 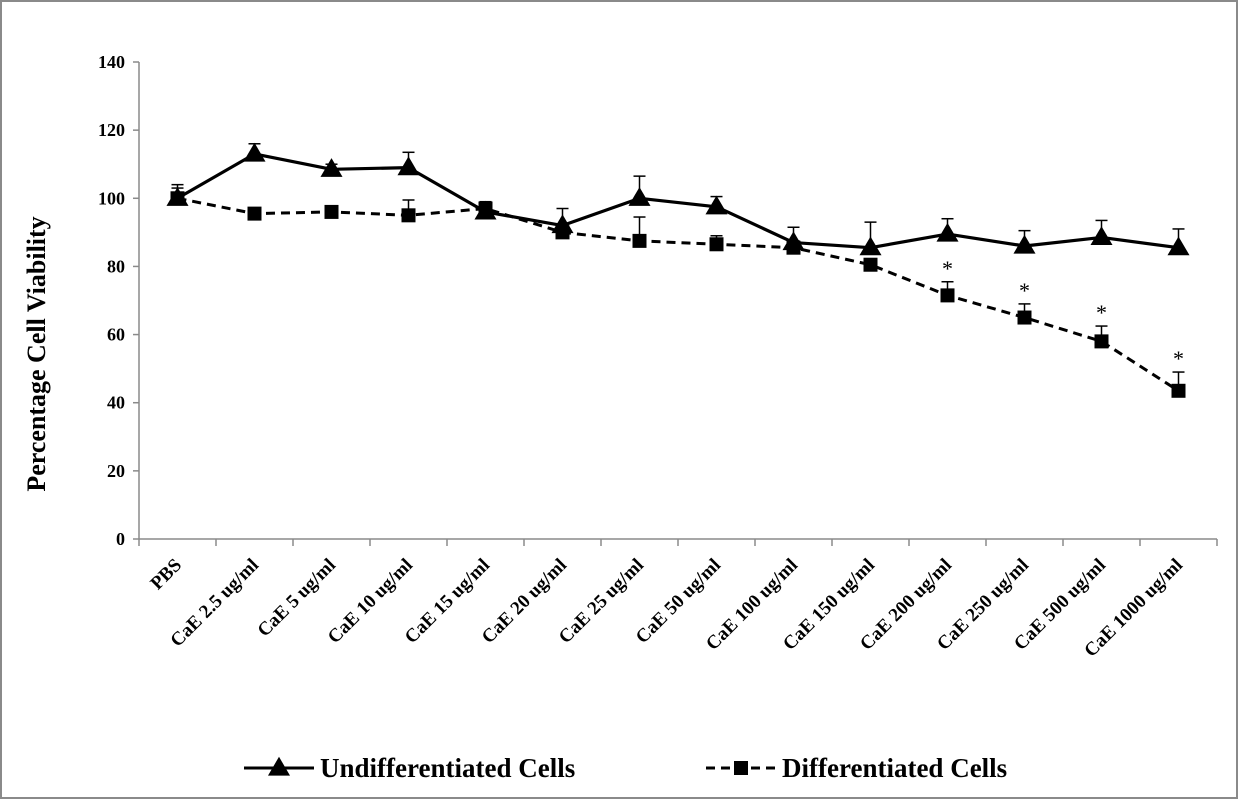 I want to click on y-tick-label: 140, so click(x=111, y=62).